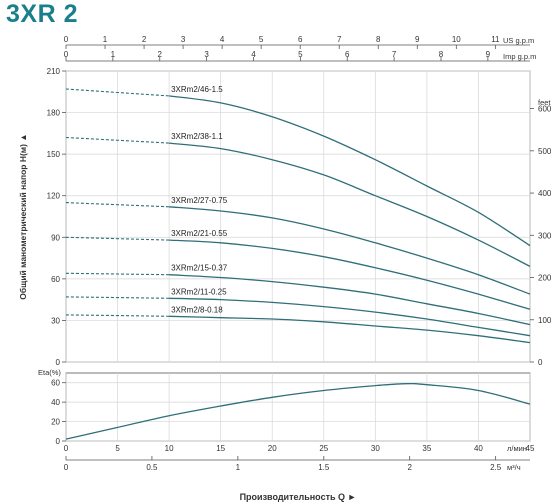  What do you see at coordinates (169, 448) in the screenshot?
I see `lmin-tick-label: 10` at bounding box center [169, 448].